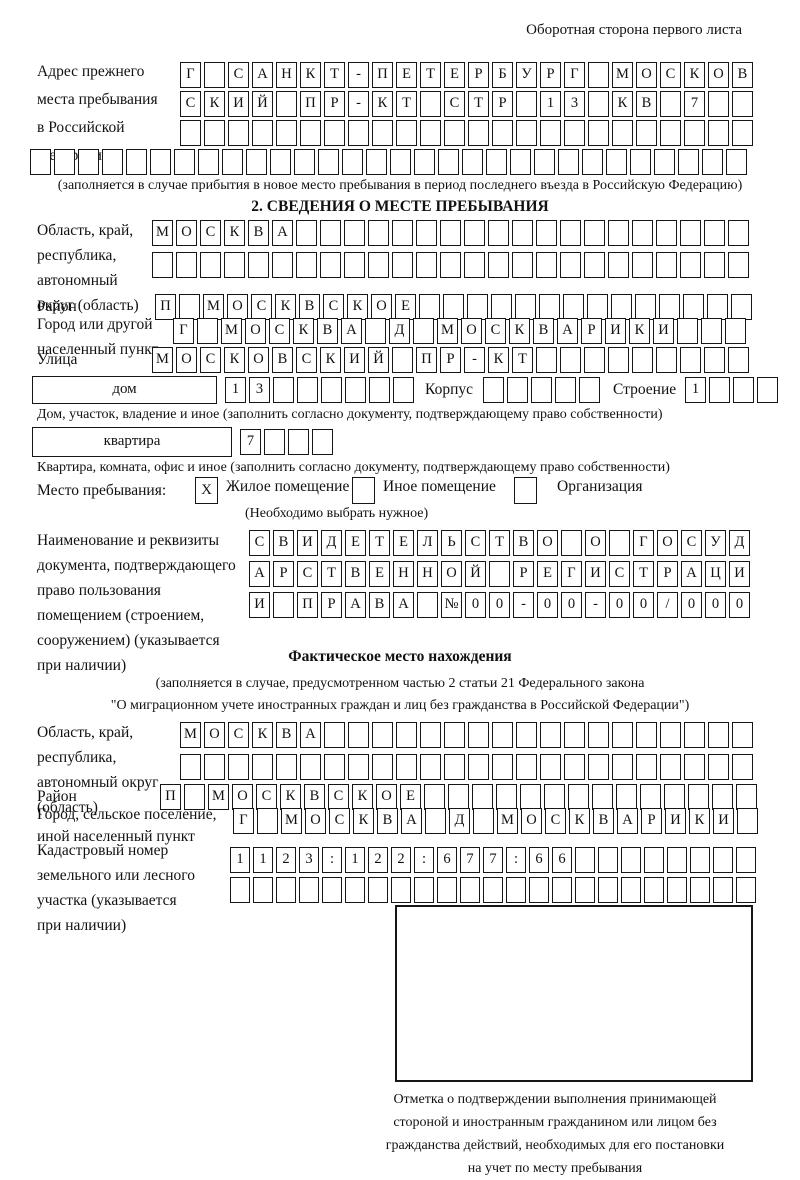  I want to click on char-box: Л, so click(427, 543).